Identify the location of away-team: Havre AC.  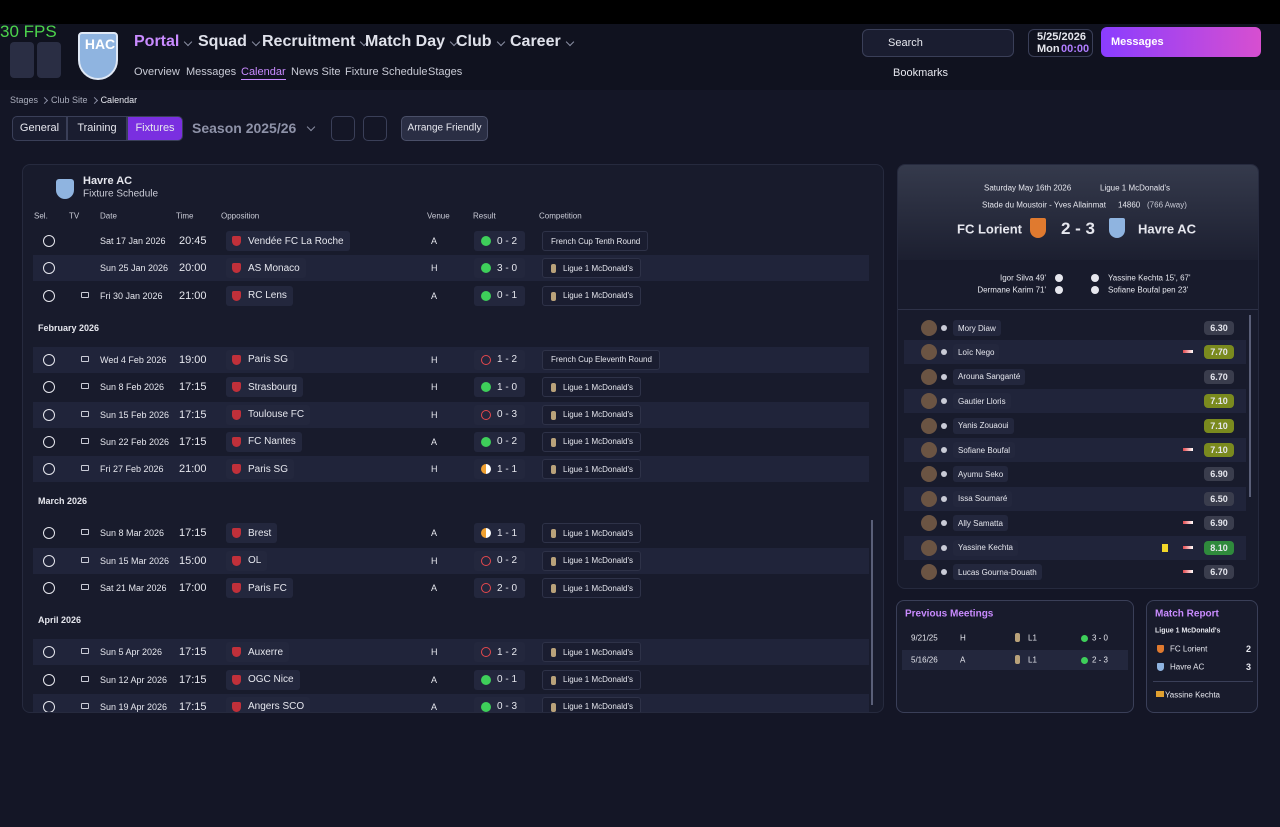
(1167, 229).